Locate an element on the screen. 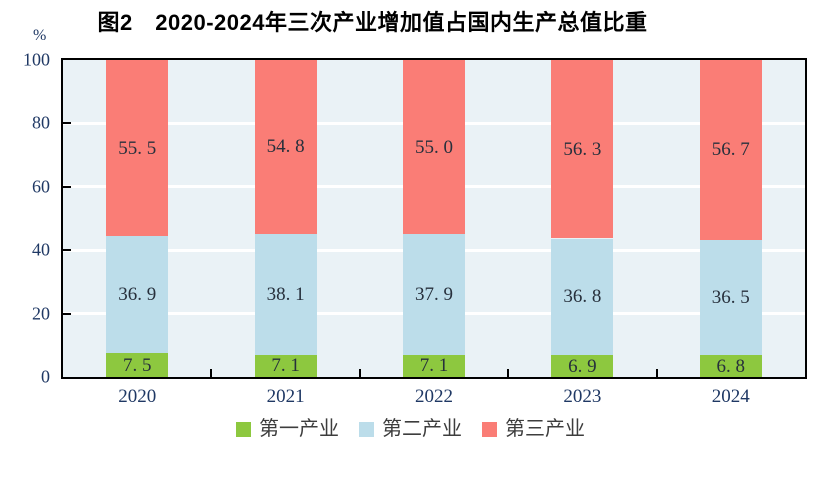 This screenshot has height=477, width=821. bar-value-label: 37. 9 is located at coordinates (434, 294).